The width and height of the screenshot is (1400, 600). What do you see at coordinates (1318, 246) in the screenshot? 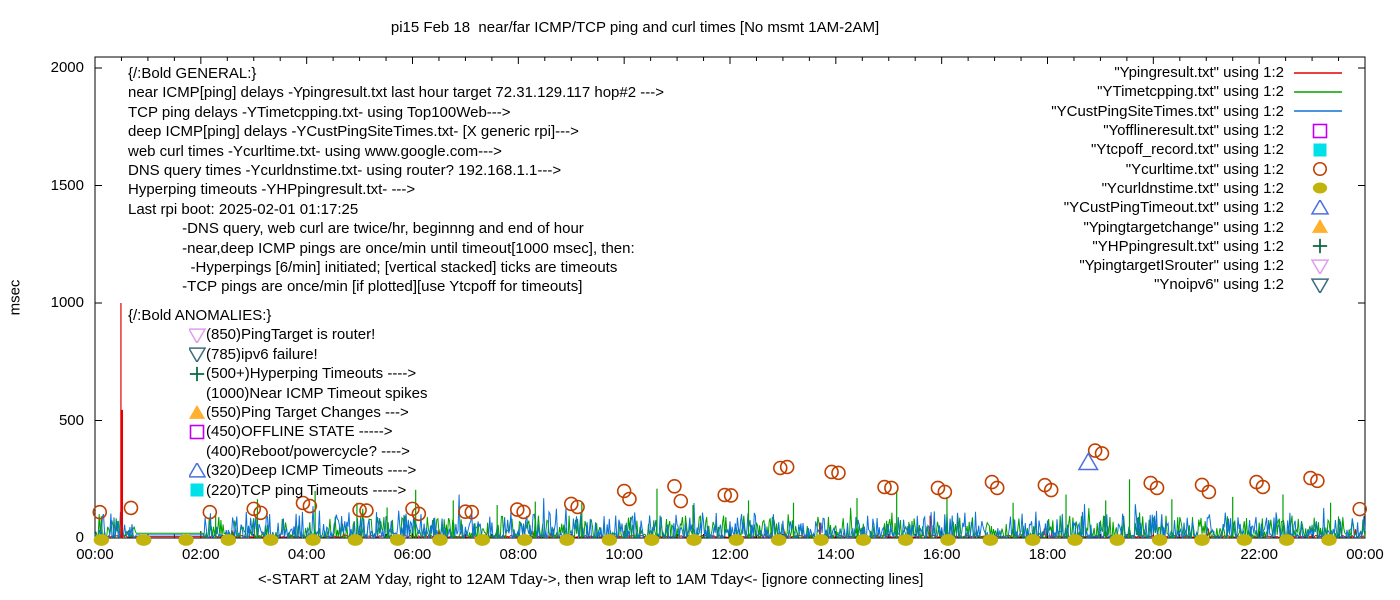
I see `plus-icon` at bounding box center [1318, 246].